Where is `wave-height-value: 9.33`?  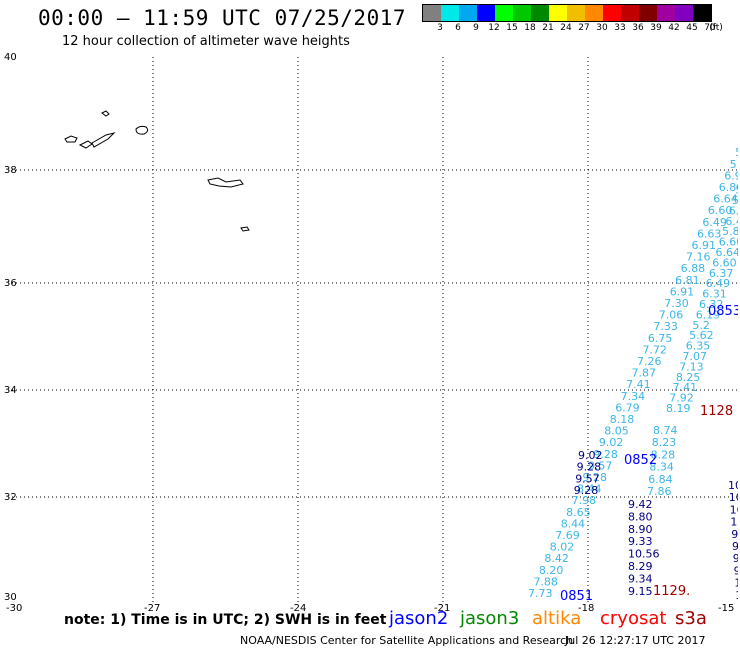 wave-height-value: 9.33 is located at coordinates (640, 541).